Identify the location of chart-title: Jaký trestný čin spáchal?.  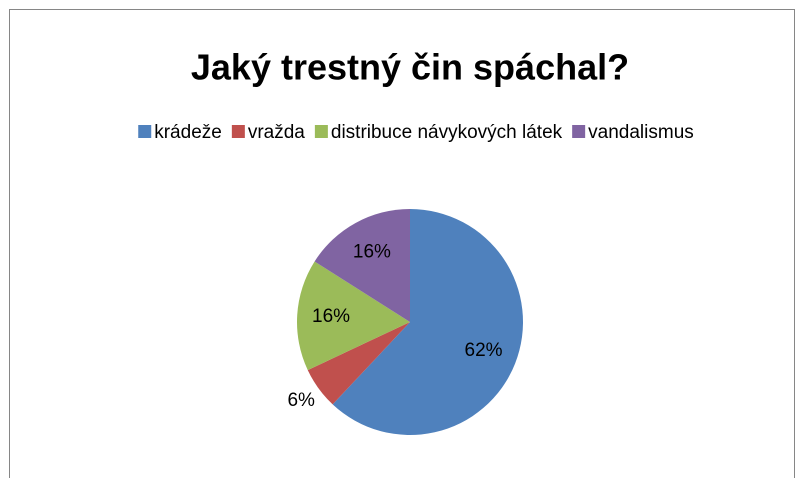
(410, 67).